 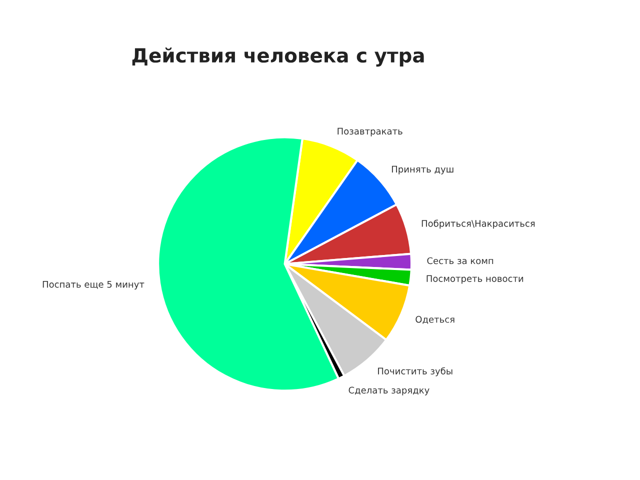 What do you see at coordinates (93, 285) in the screenshot?
I see `slice-label: Поспать еще 5 минут` at bounding box center [93, 285].